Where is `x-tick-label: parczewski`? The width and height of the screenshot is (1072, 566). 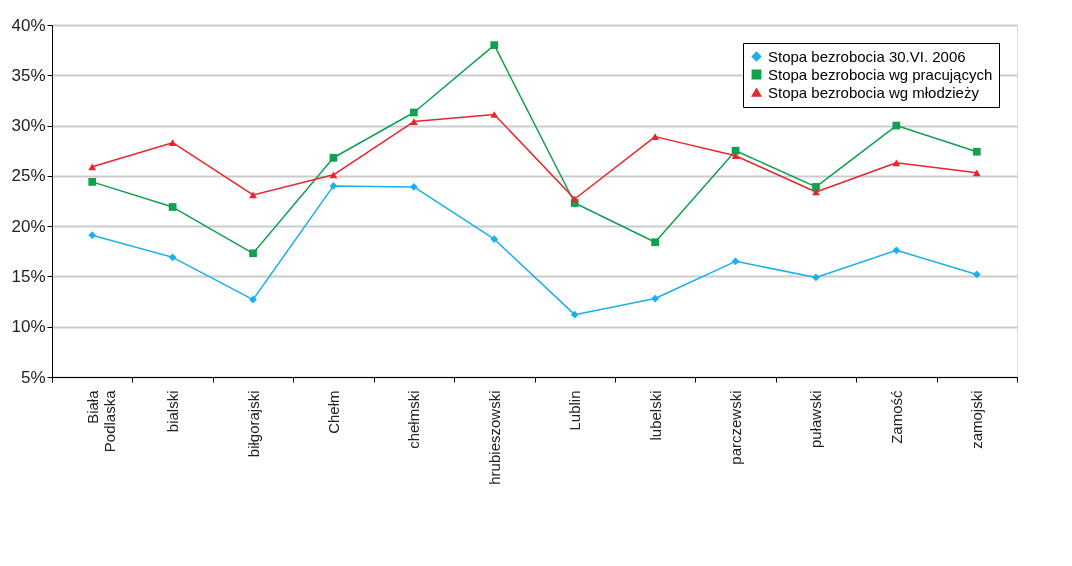
x-tick-label: parczewski is located at coordinates (736, 427).